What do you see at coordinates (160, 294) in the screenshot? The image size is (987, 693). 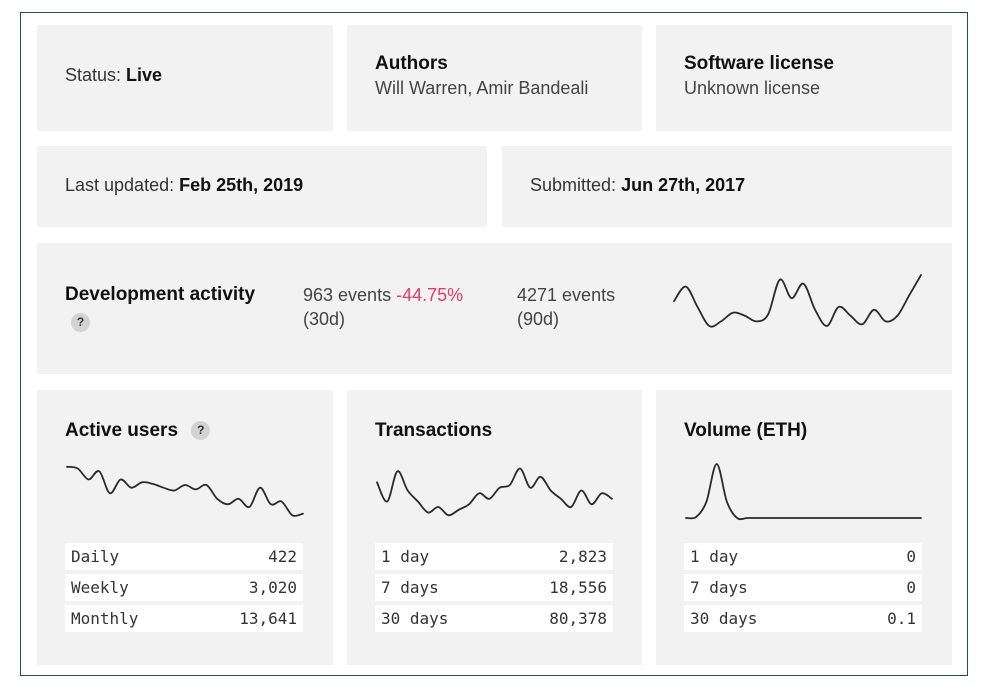 I see `dev-activity-title: Development activity` at bounding box center [160, 294].